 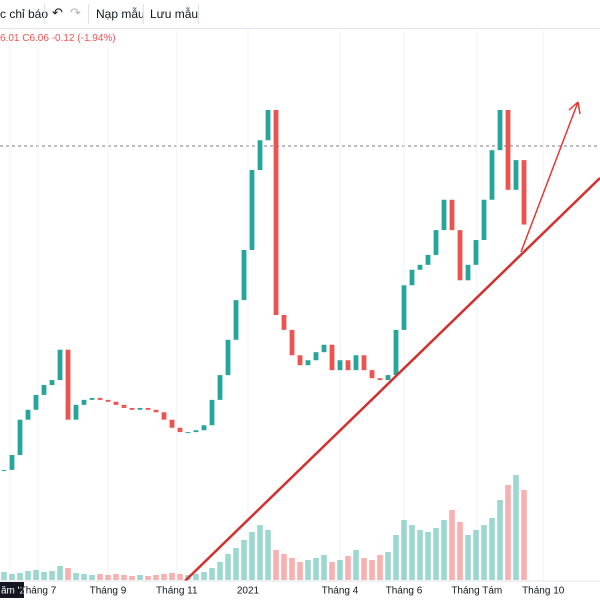 What do you see at coordinates (404, 591) in the screenshot?
I see `x-tick-label: Tháng 6` at bounding box center [404, 591].